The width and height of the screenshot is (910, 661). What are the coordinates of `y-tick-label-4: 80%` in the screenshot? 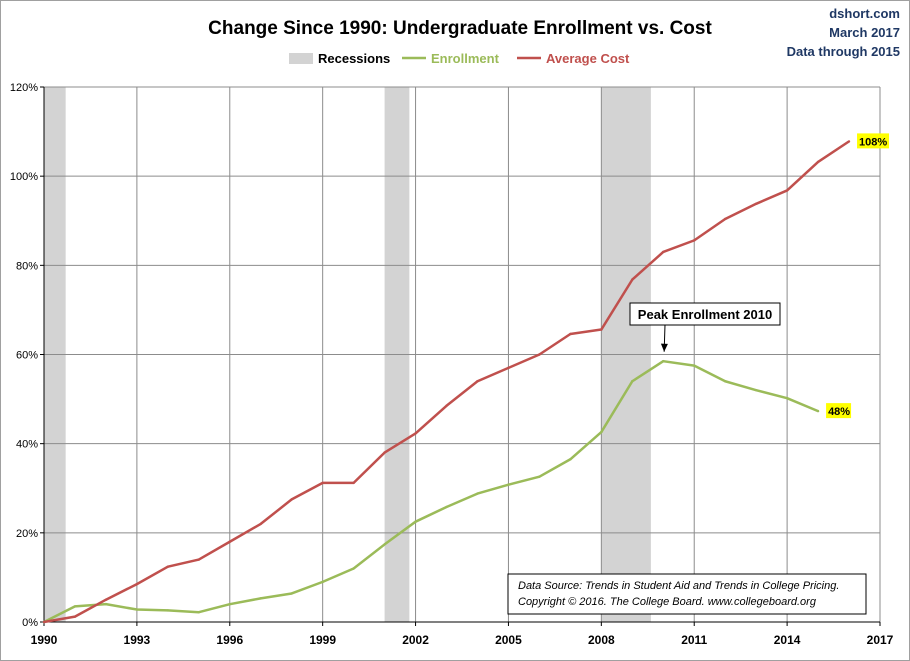 It's located at (27, 266).